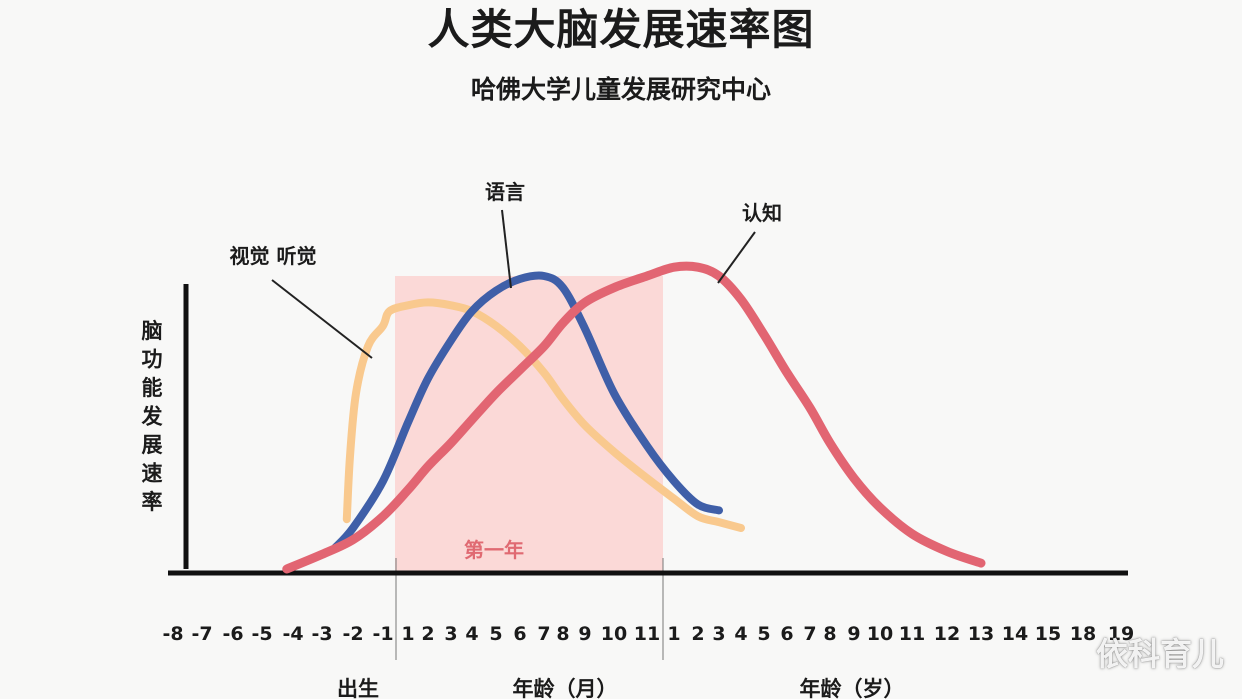  Describe the element at coordinates (232, 634) in the screenshot. I see `x-tick-label: -6` at that location.